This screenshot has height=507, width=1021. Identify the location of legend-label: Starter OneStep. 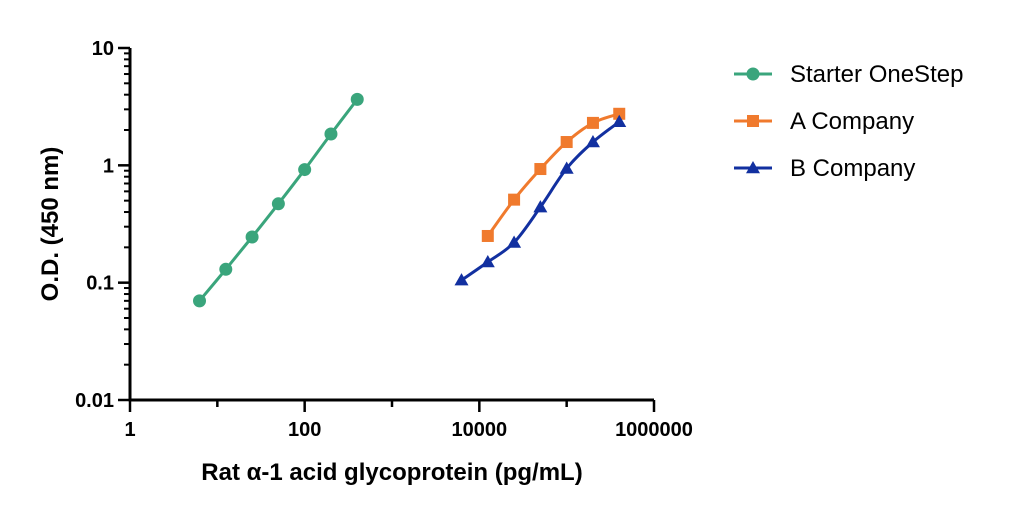
(876, 74).